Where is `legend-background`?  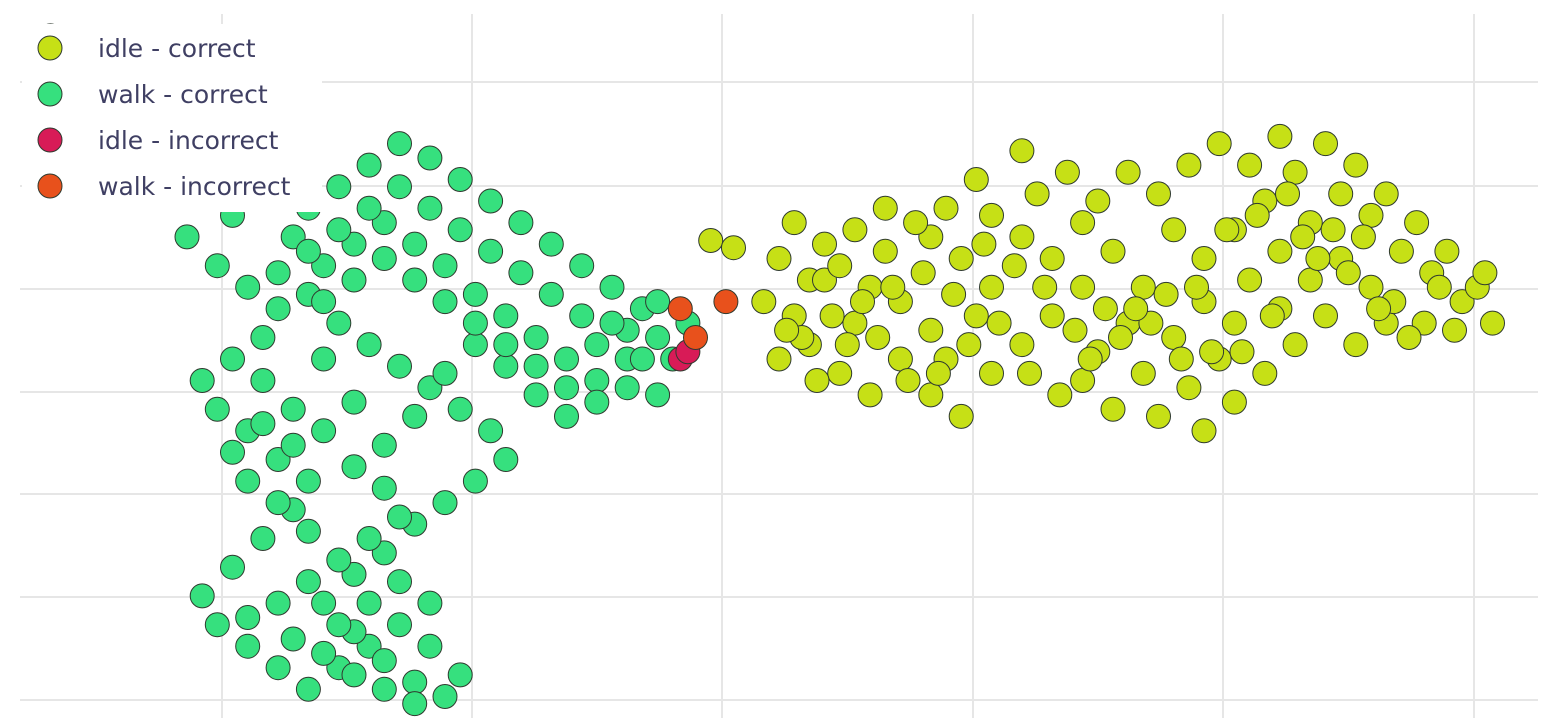
legend-background is located at coordinates (172, 118).